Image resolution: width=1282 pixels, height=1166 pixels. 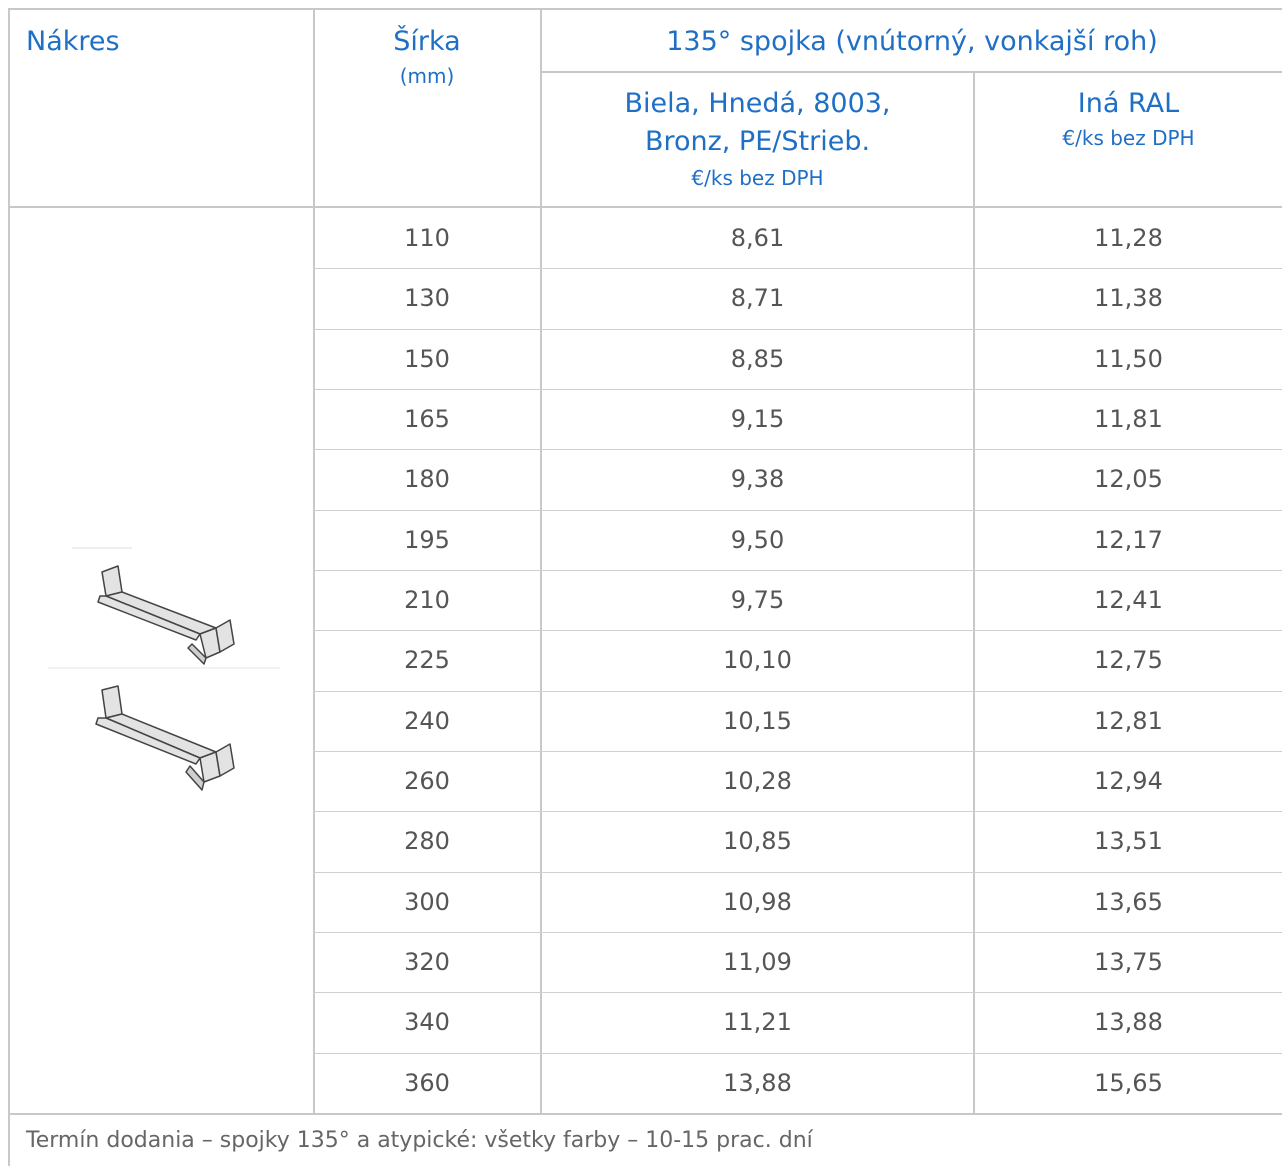 I want to click on cell-width: 360, so click(x=427, y=1083).